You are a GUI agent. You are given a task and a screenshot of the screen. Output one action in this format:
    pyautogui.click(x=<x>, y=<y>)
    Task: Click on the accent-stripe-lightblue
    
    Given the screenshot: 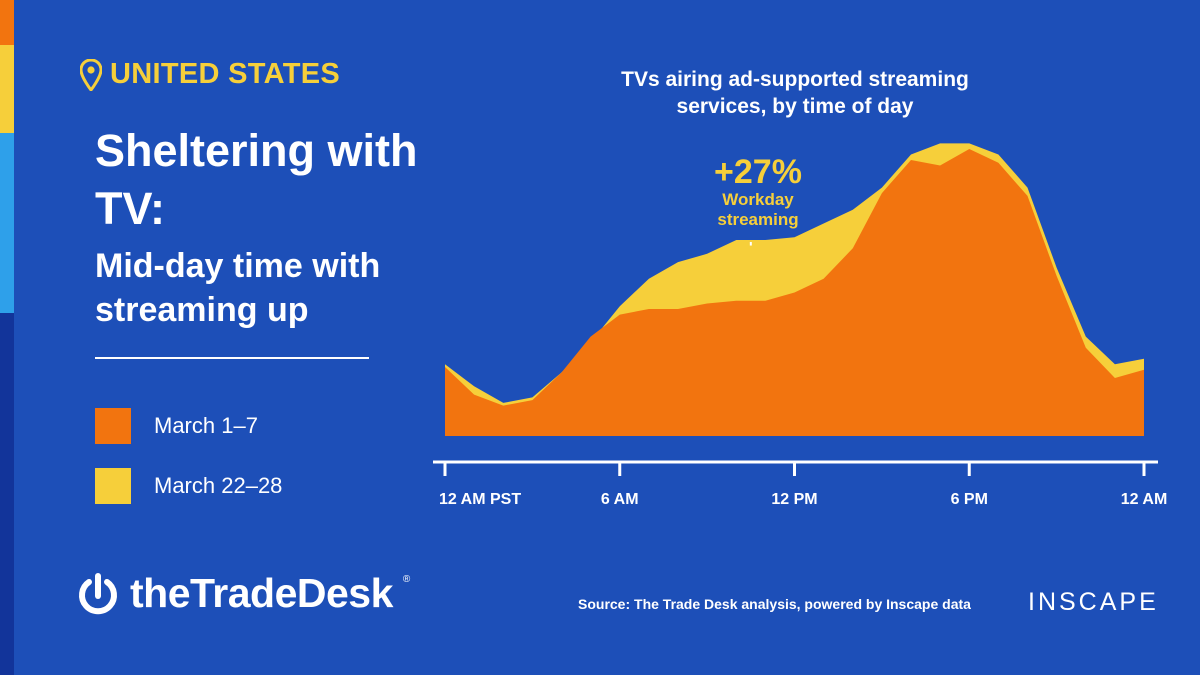 What is the action you would take?
    pyautogui.click(x=7, y=223)
    